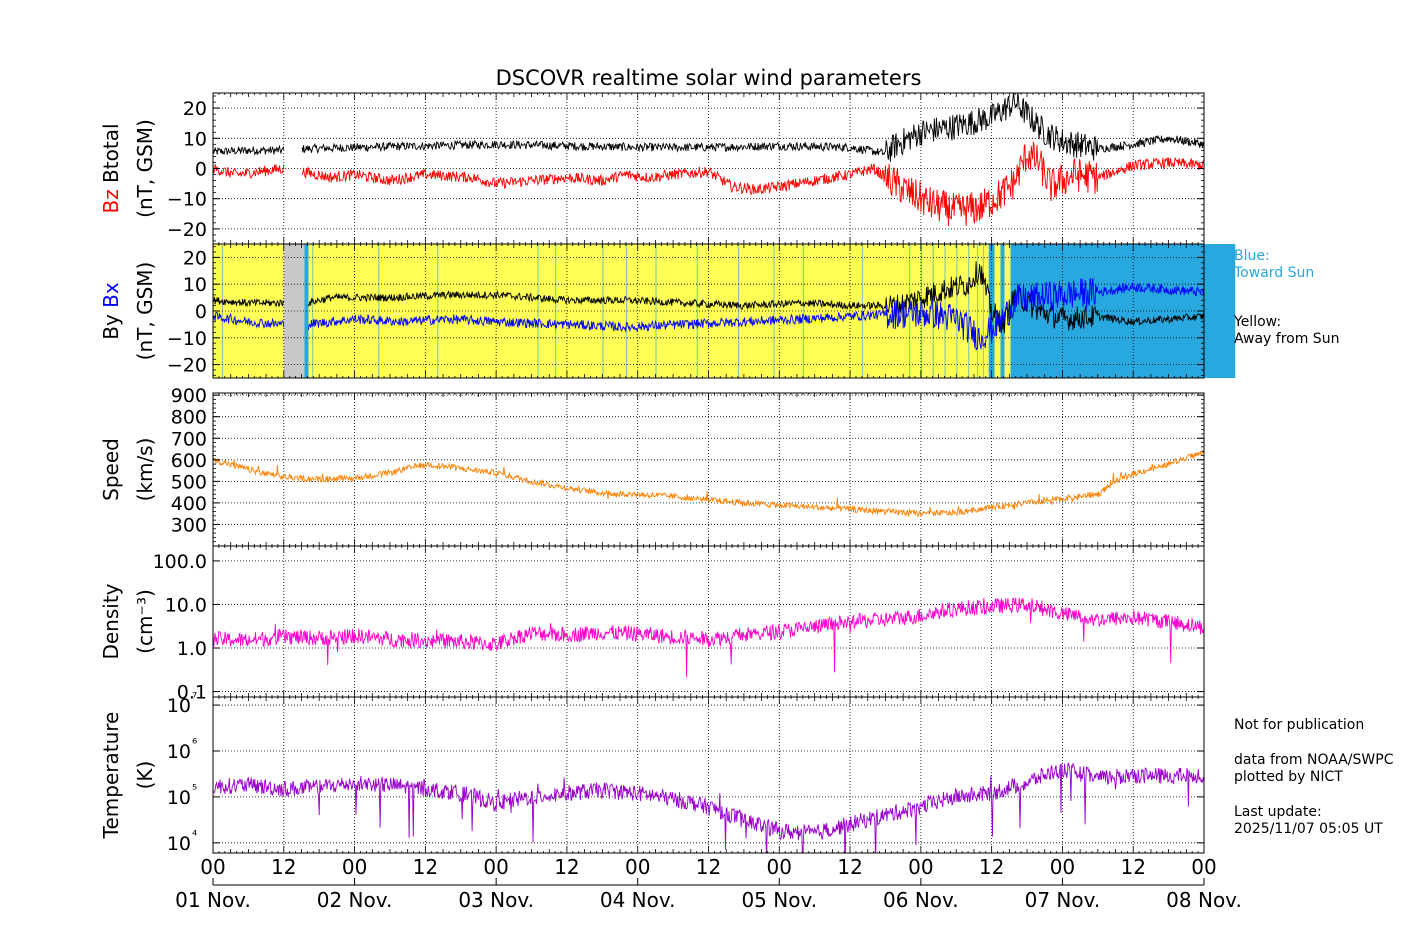 The height and width of the screenshot is (944, 1417). I want to click on date-label: 06 Nov., so click(921, 900).